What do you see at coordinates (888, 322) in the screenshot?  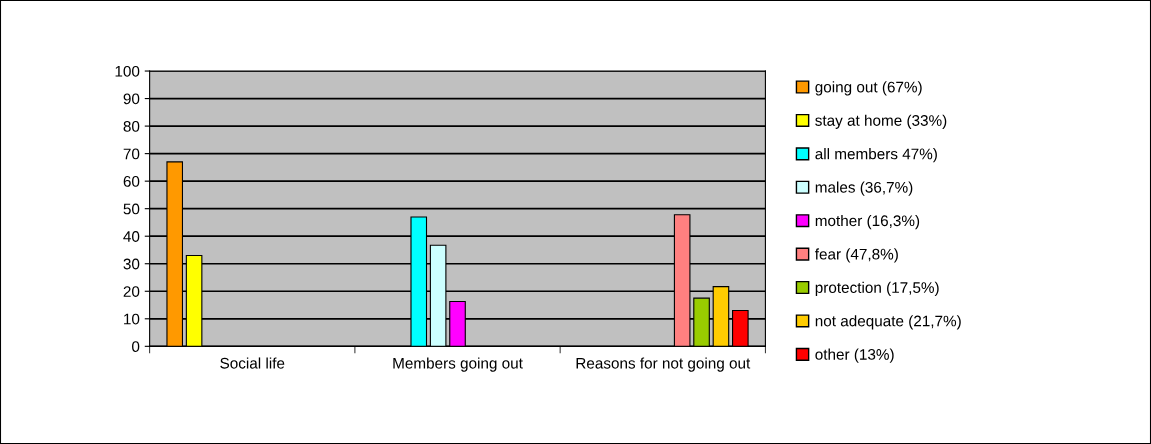 I see `legend-label: not adequate (21,7%)` at bounding box center [888, 322].